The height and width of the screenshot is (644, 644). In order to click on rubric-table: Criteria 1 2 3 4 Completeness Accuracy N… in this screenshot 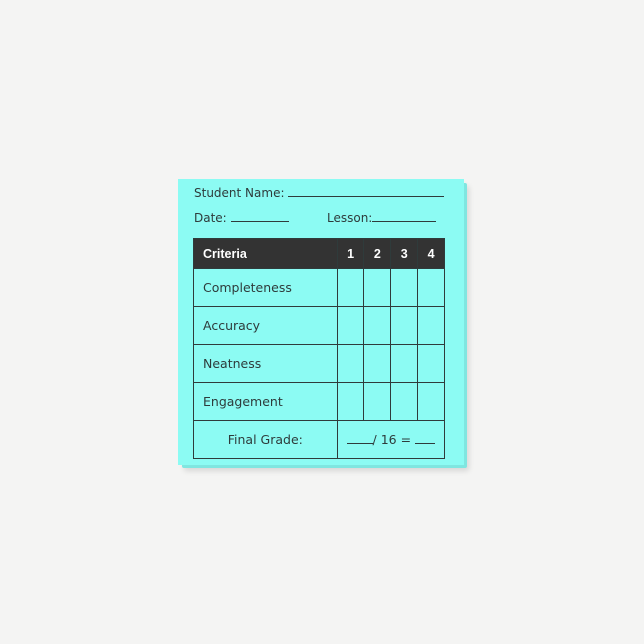, I will do `click(319, 348)`.